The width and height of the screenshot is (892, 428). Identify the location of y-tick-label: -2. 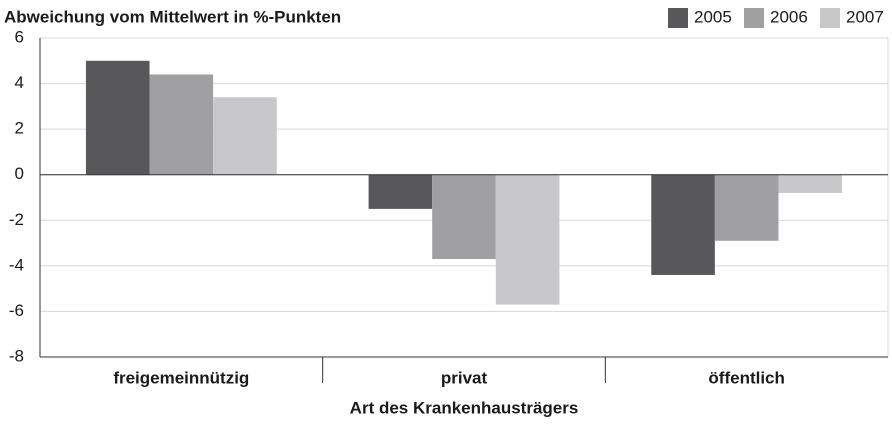
(16, 219).